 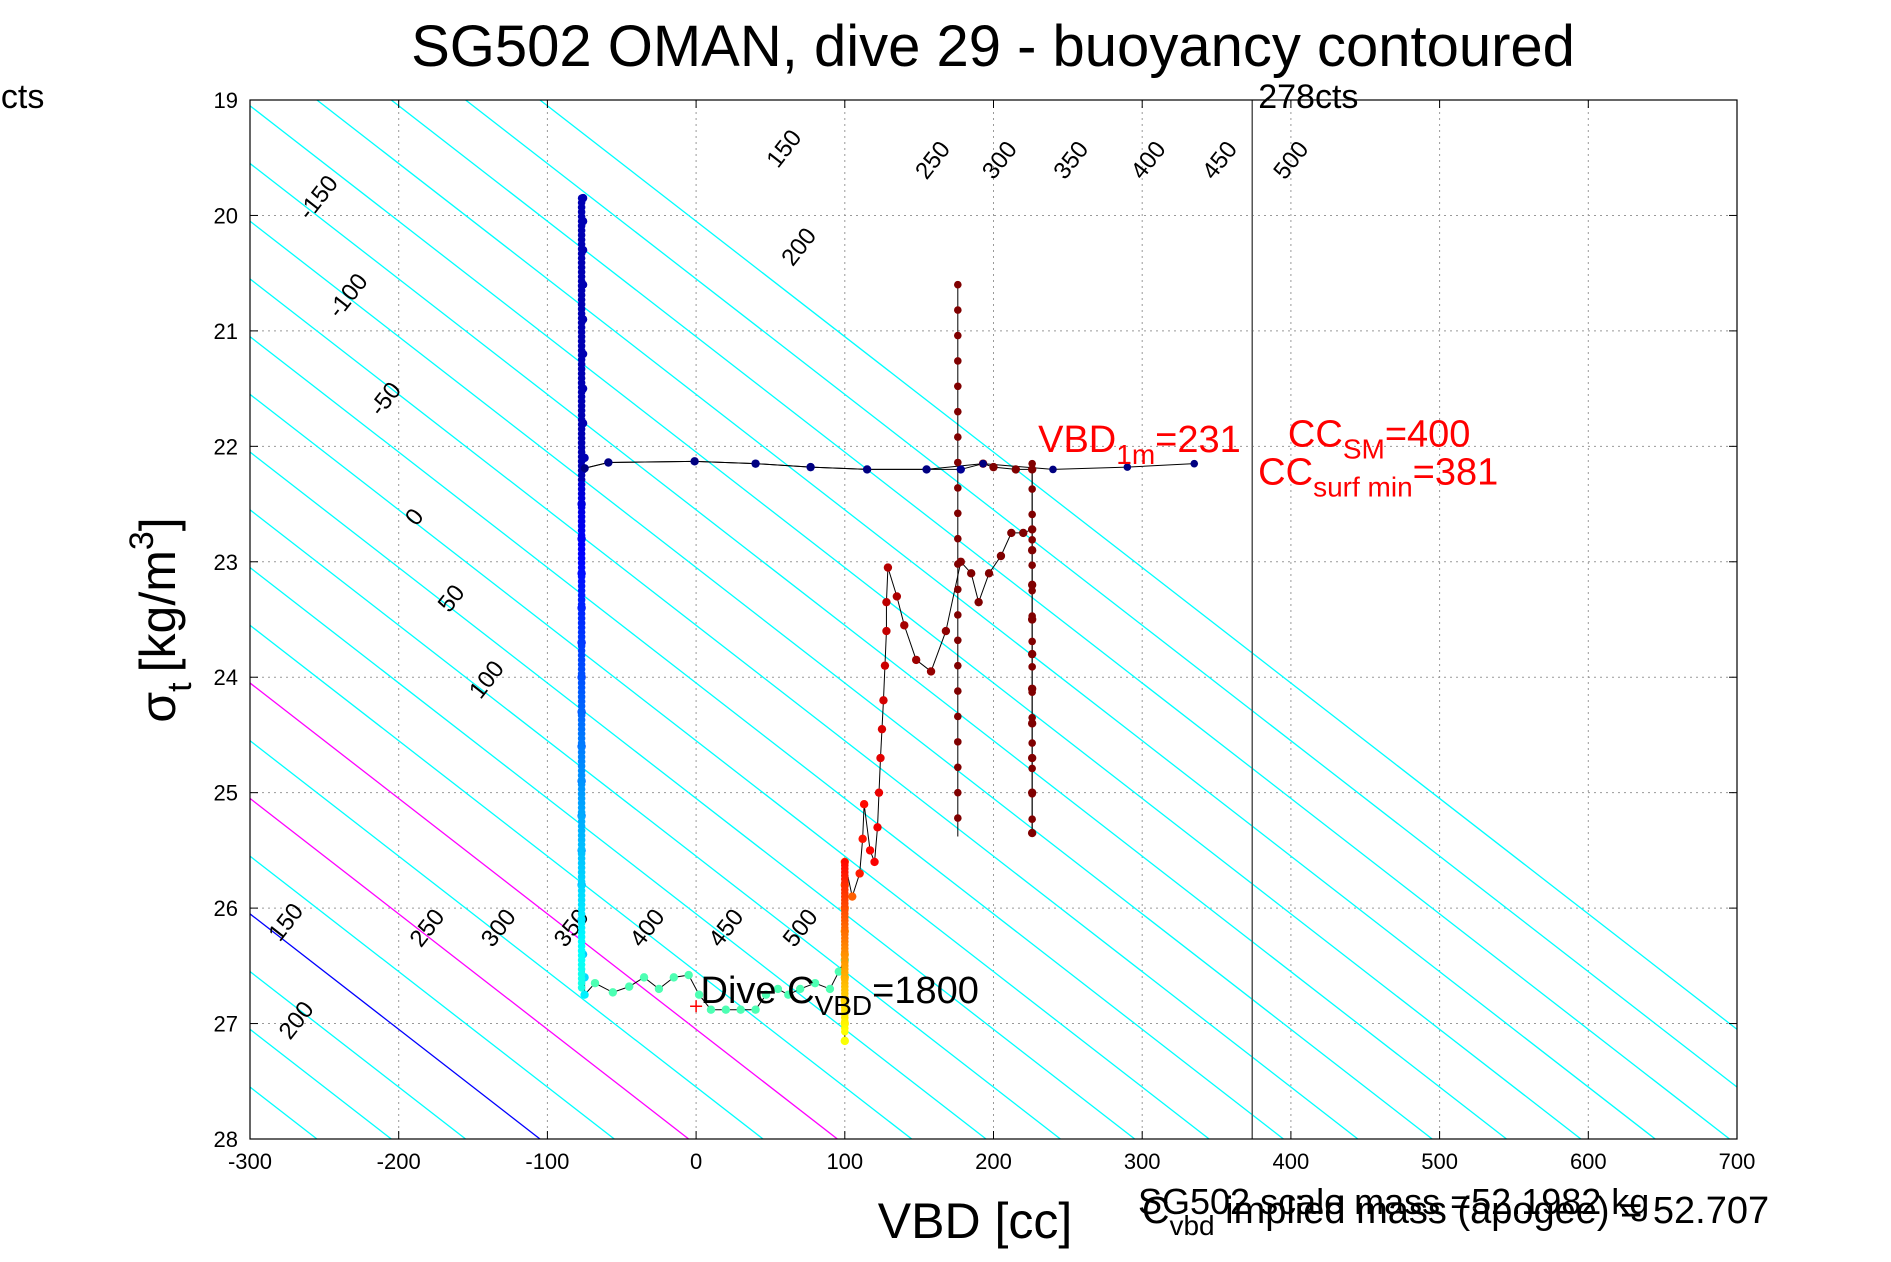 What do you see at coordinates (226, 331) in the screenshot?
I see `y-tick-label: 21` at bounding box center [226, 331].